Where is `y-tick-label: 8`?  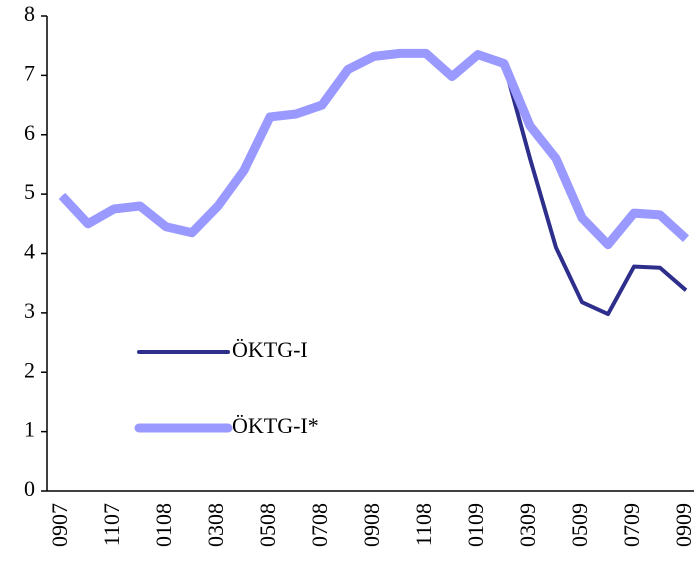 y-tick-label: 8 is located at coordinates (29, 13).